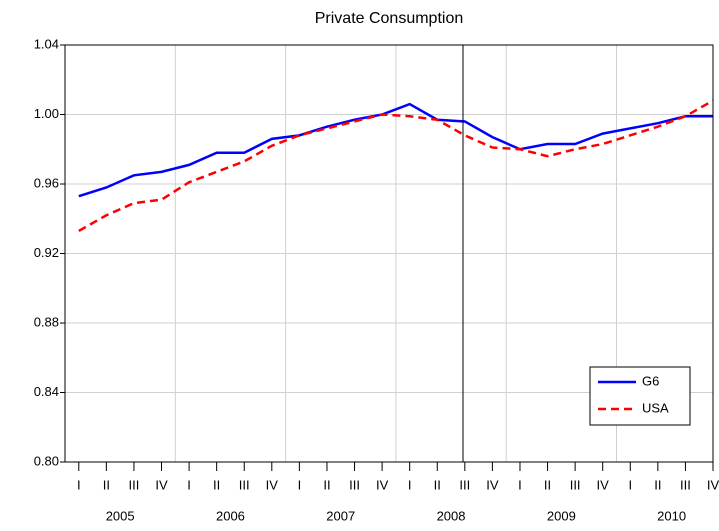  Describe the element at coordinates (46, 182) in the screenshot. I see `y-tick-label: 0.96` at that location.